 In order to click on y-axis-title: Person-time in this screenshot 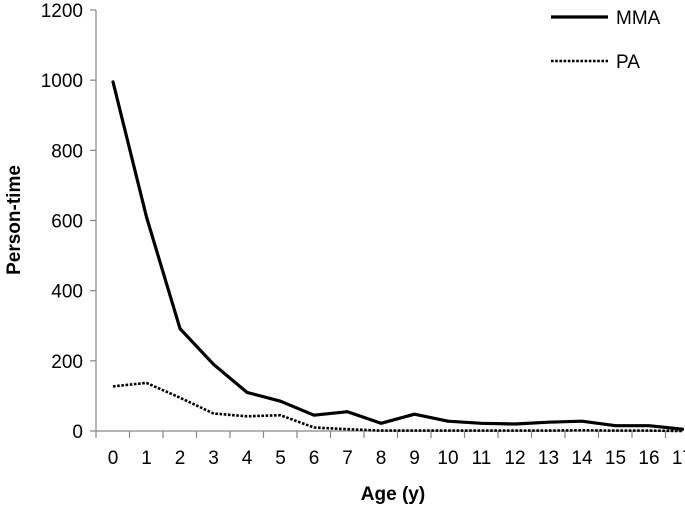, I will do `click(14, 220)`.